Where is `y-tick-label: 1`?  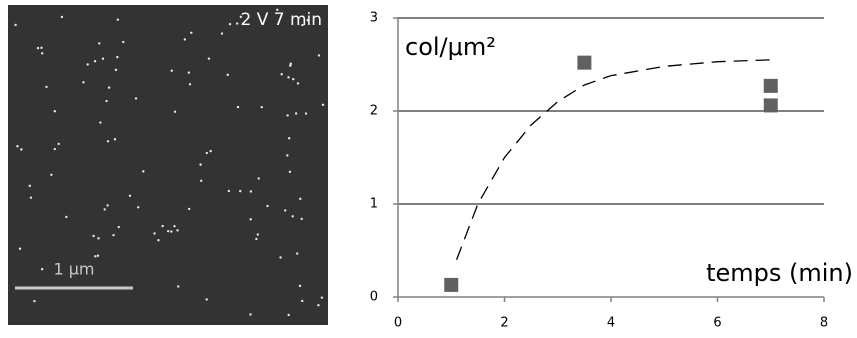 y-tick-label: 1 is located at coordinates (374, 204).